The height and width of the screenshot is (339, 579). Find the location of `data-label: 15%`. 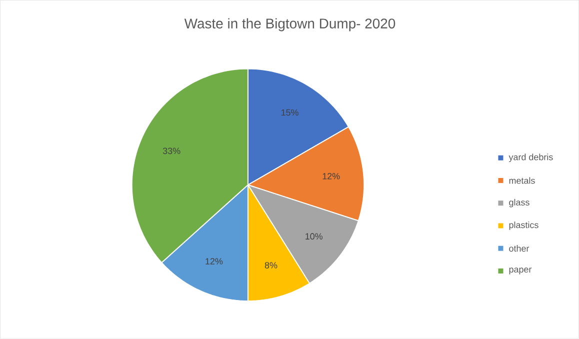

data-label: 15% is located at coordinates (289, 112).